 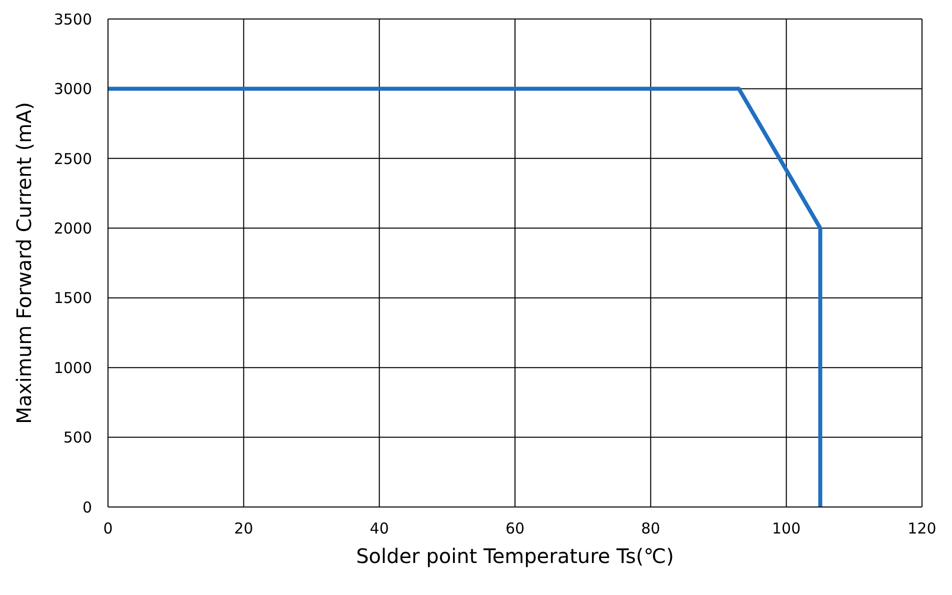 What do you see at coordinates (515, 529) in the screenshot?
I see `x-tick-label: 60` at bounding box center [515, 529].